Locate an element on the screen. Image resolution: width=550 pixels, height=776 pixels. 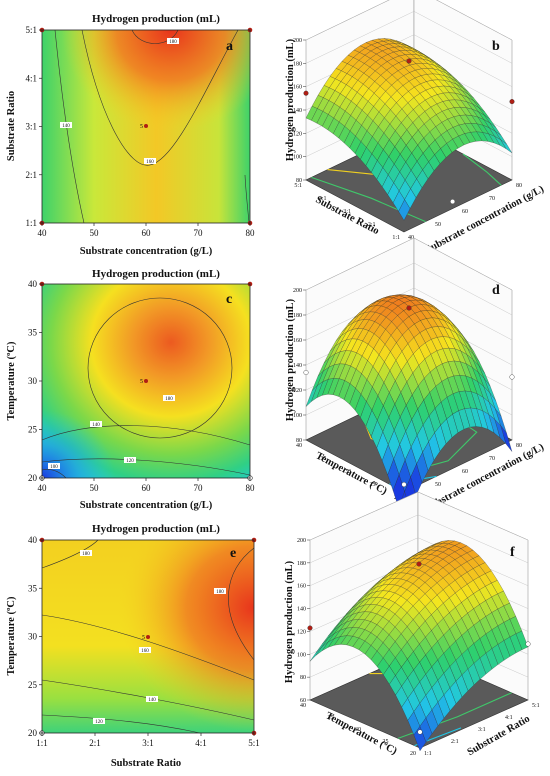
panel-a-y-axis: 1:1 2:1 3:1 4:1 5:1 is located at coordinates (33, 126).